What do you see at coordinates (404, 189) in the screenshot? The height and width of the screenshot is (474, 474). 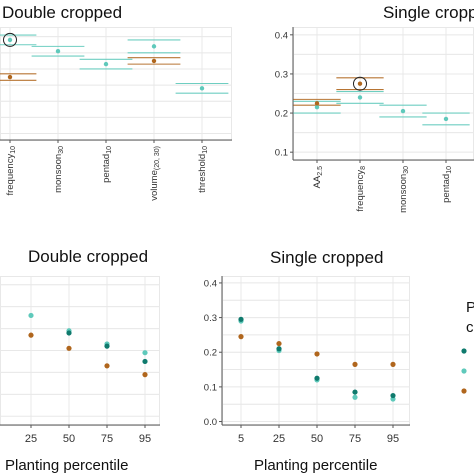 I see `xtick-label-top-right: monsoon30` at bounding box center [404, 189].